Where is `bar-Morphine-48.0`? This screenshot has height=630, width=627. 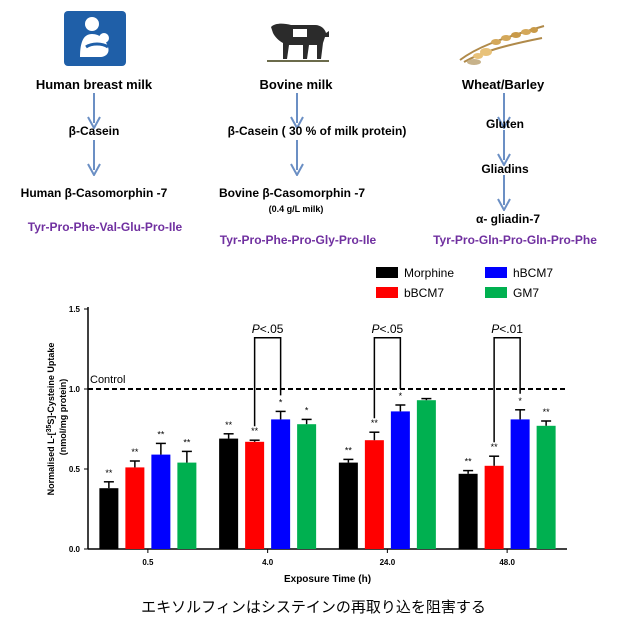
bar-Morphine-48.0 is located at coordinates (468, 511).